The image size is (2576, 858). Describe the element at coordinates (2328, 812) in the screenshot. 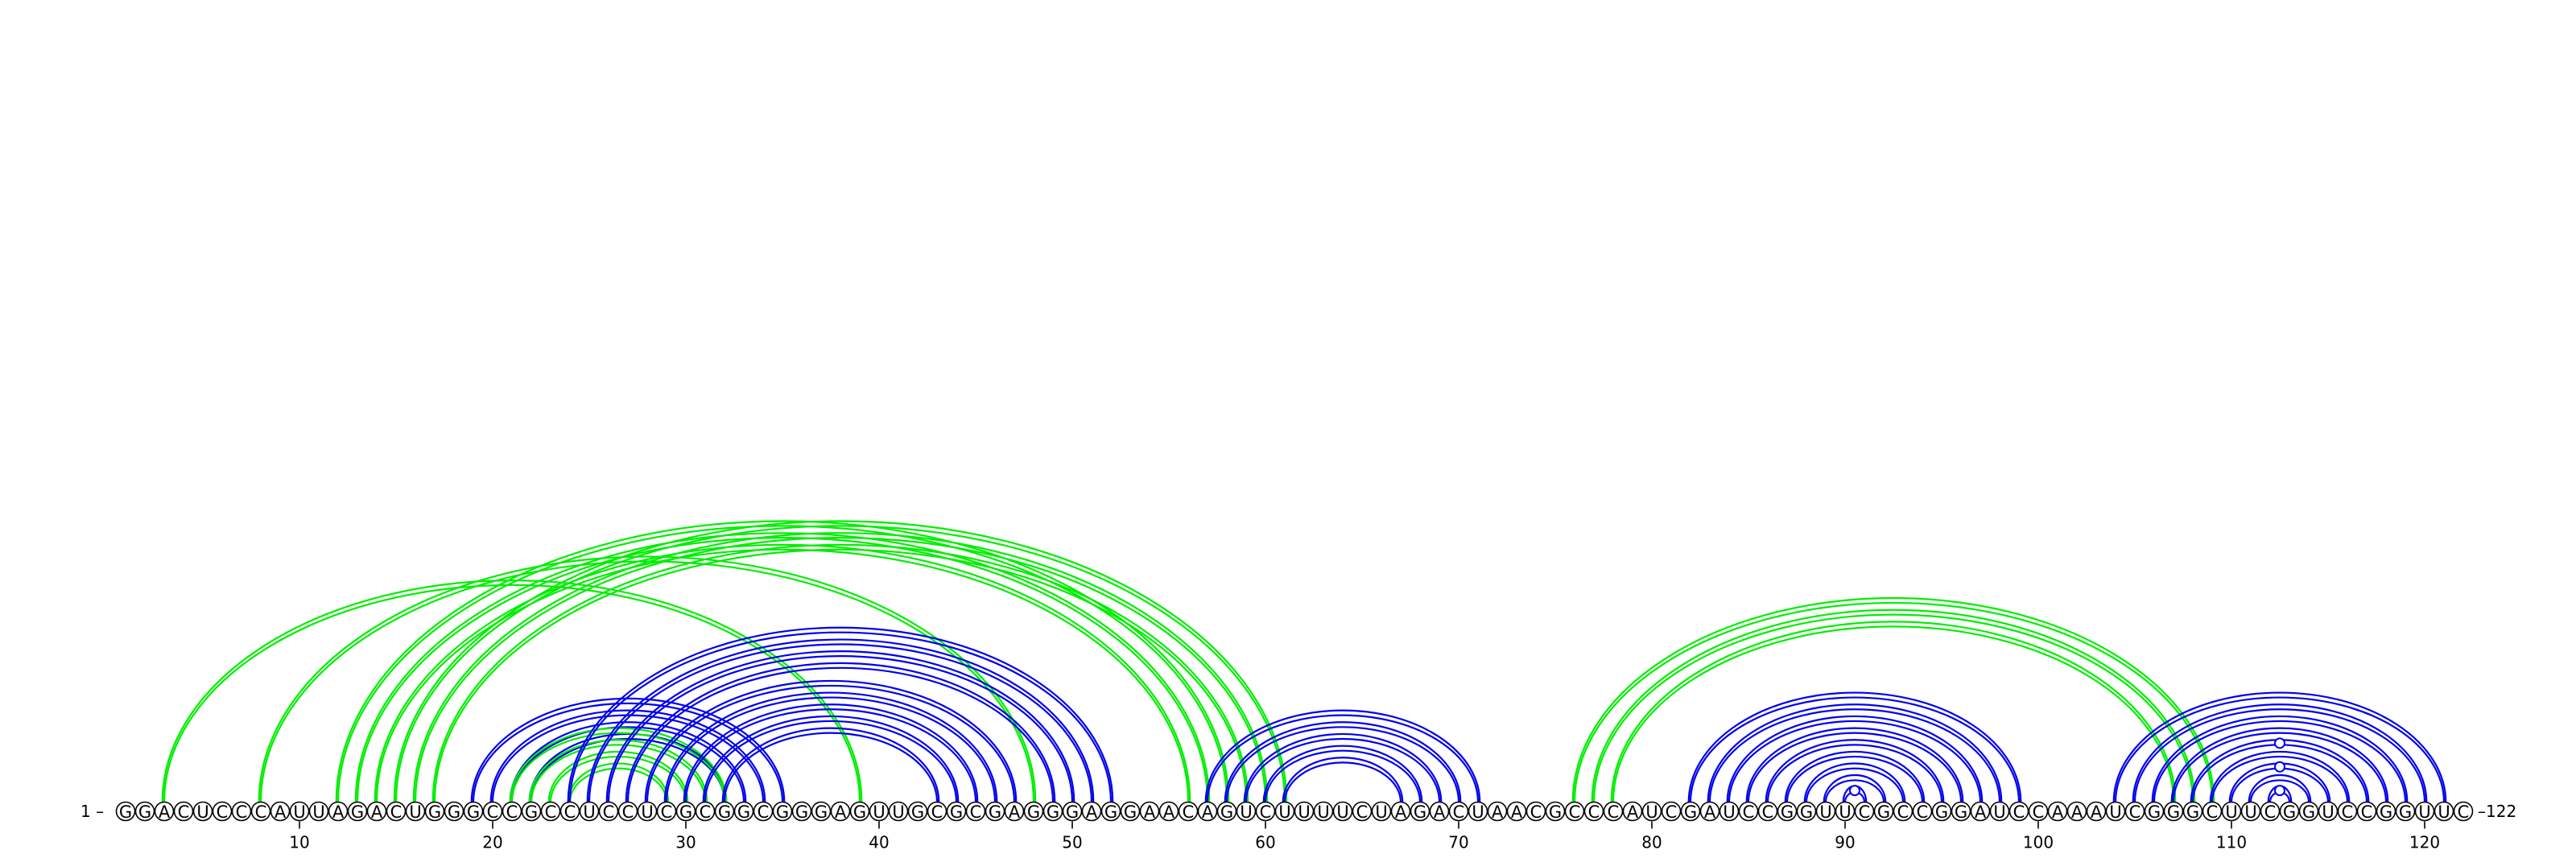

I see `nucleotide-letter-115: U` at that location.